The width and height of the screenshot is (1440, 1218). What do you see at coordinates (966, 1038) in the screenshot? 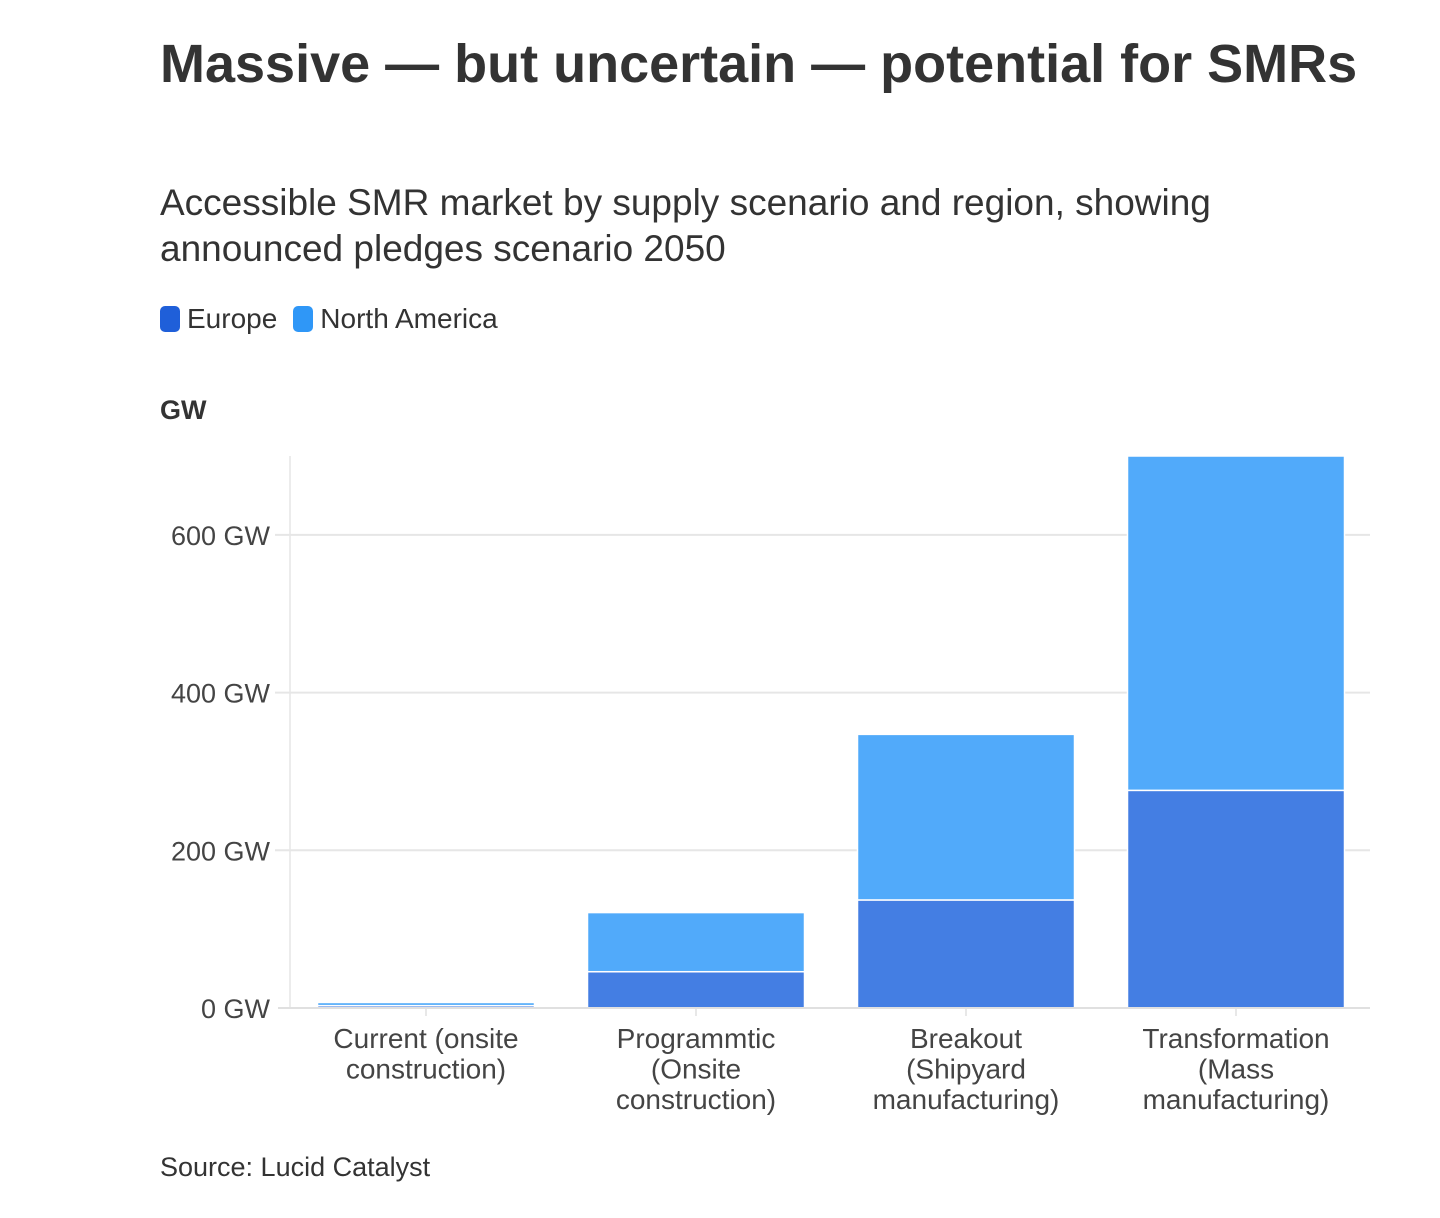
I see `x-tick-label-line: Breakout` at bounding box center [966, 1038].